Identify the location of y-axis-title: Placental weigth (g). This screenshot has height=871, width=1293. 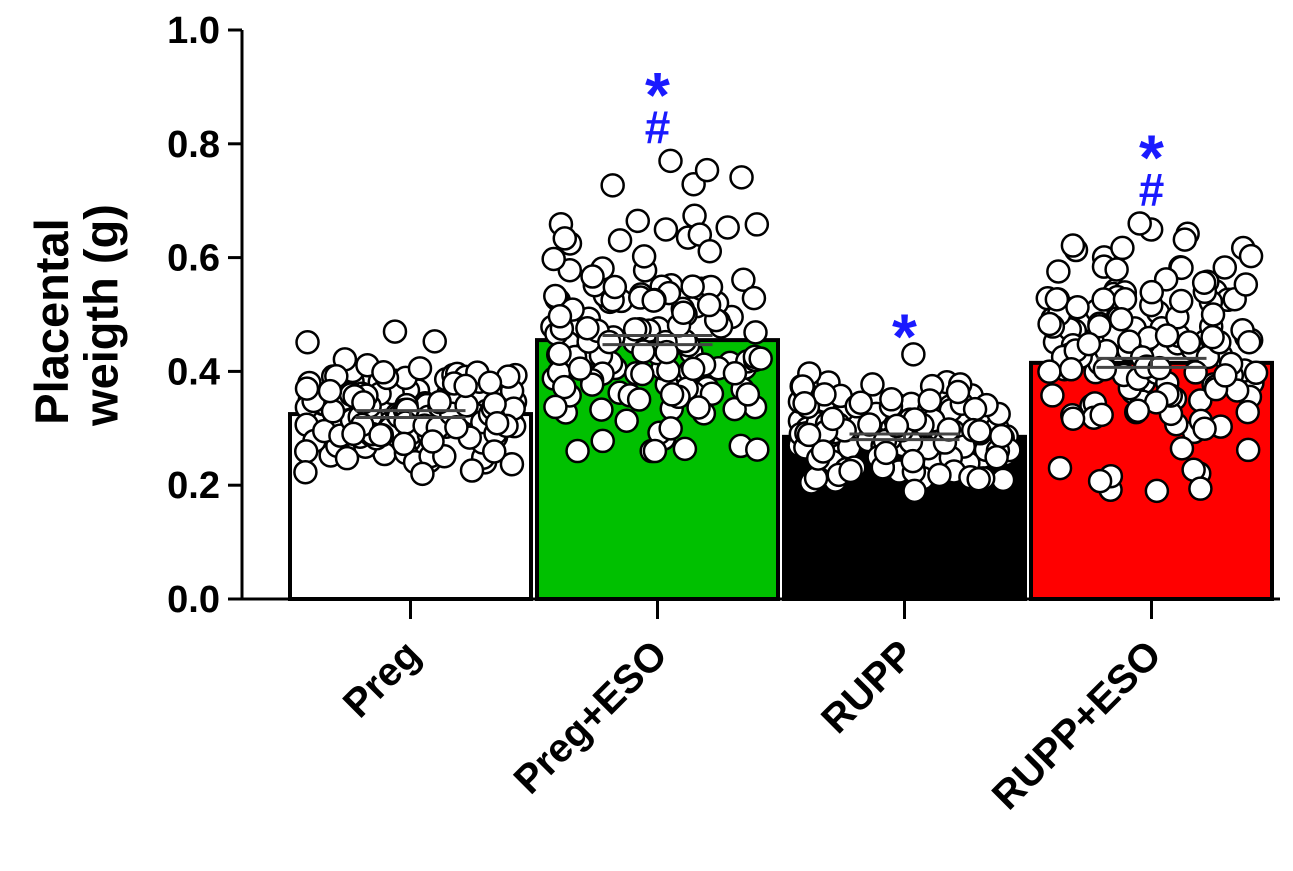
(76, 315).